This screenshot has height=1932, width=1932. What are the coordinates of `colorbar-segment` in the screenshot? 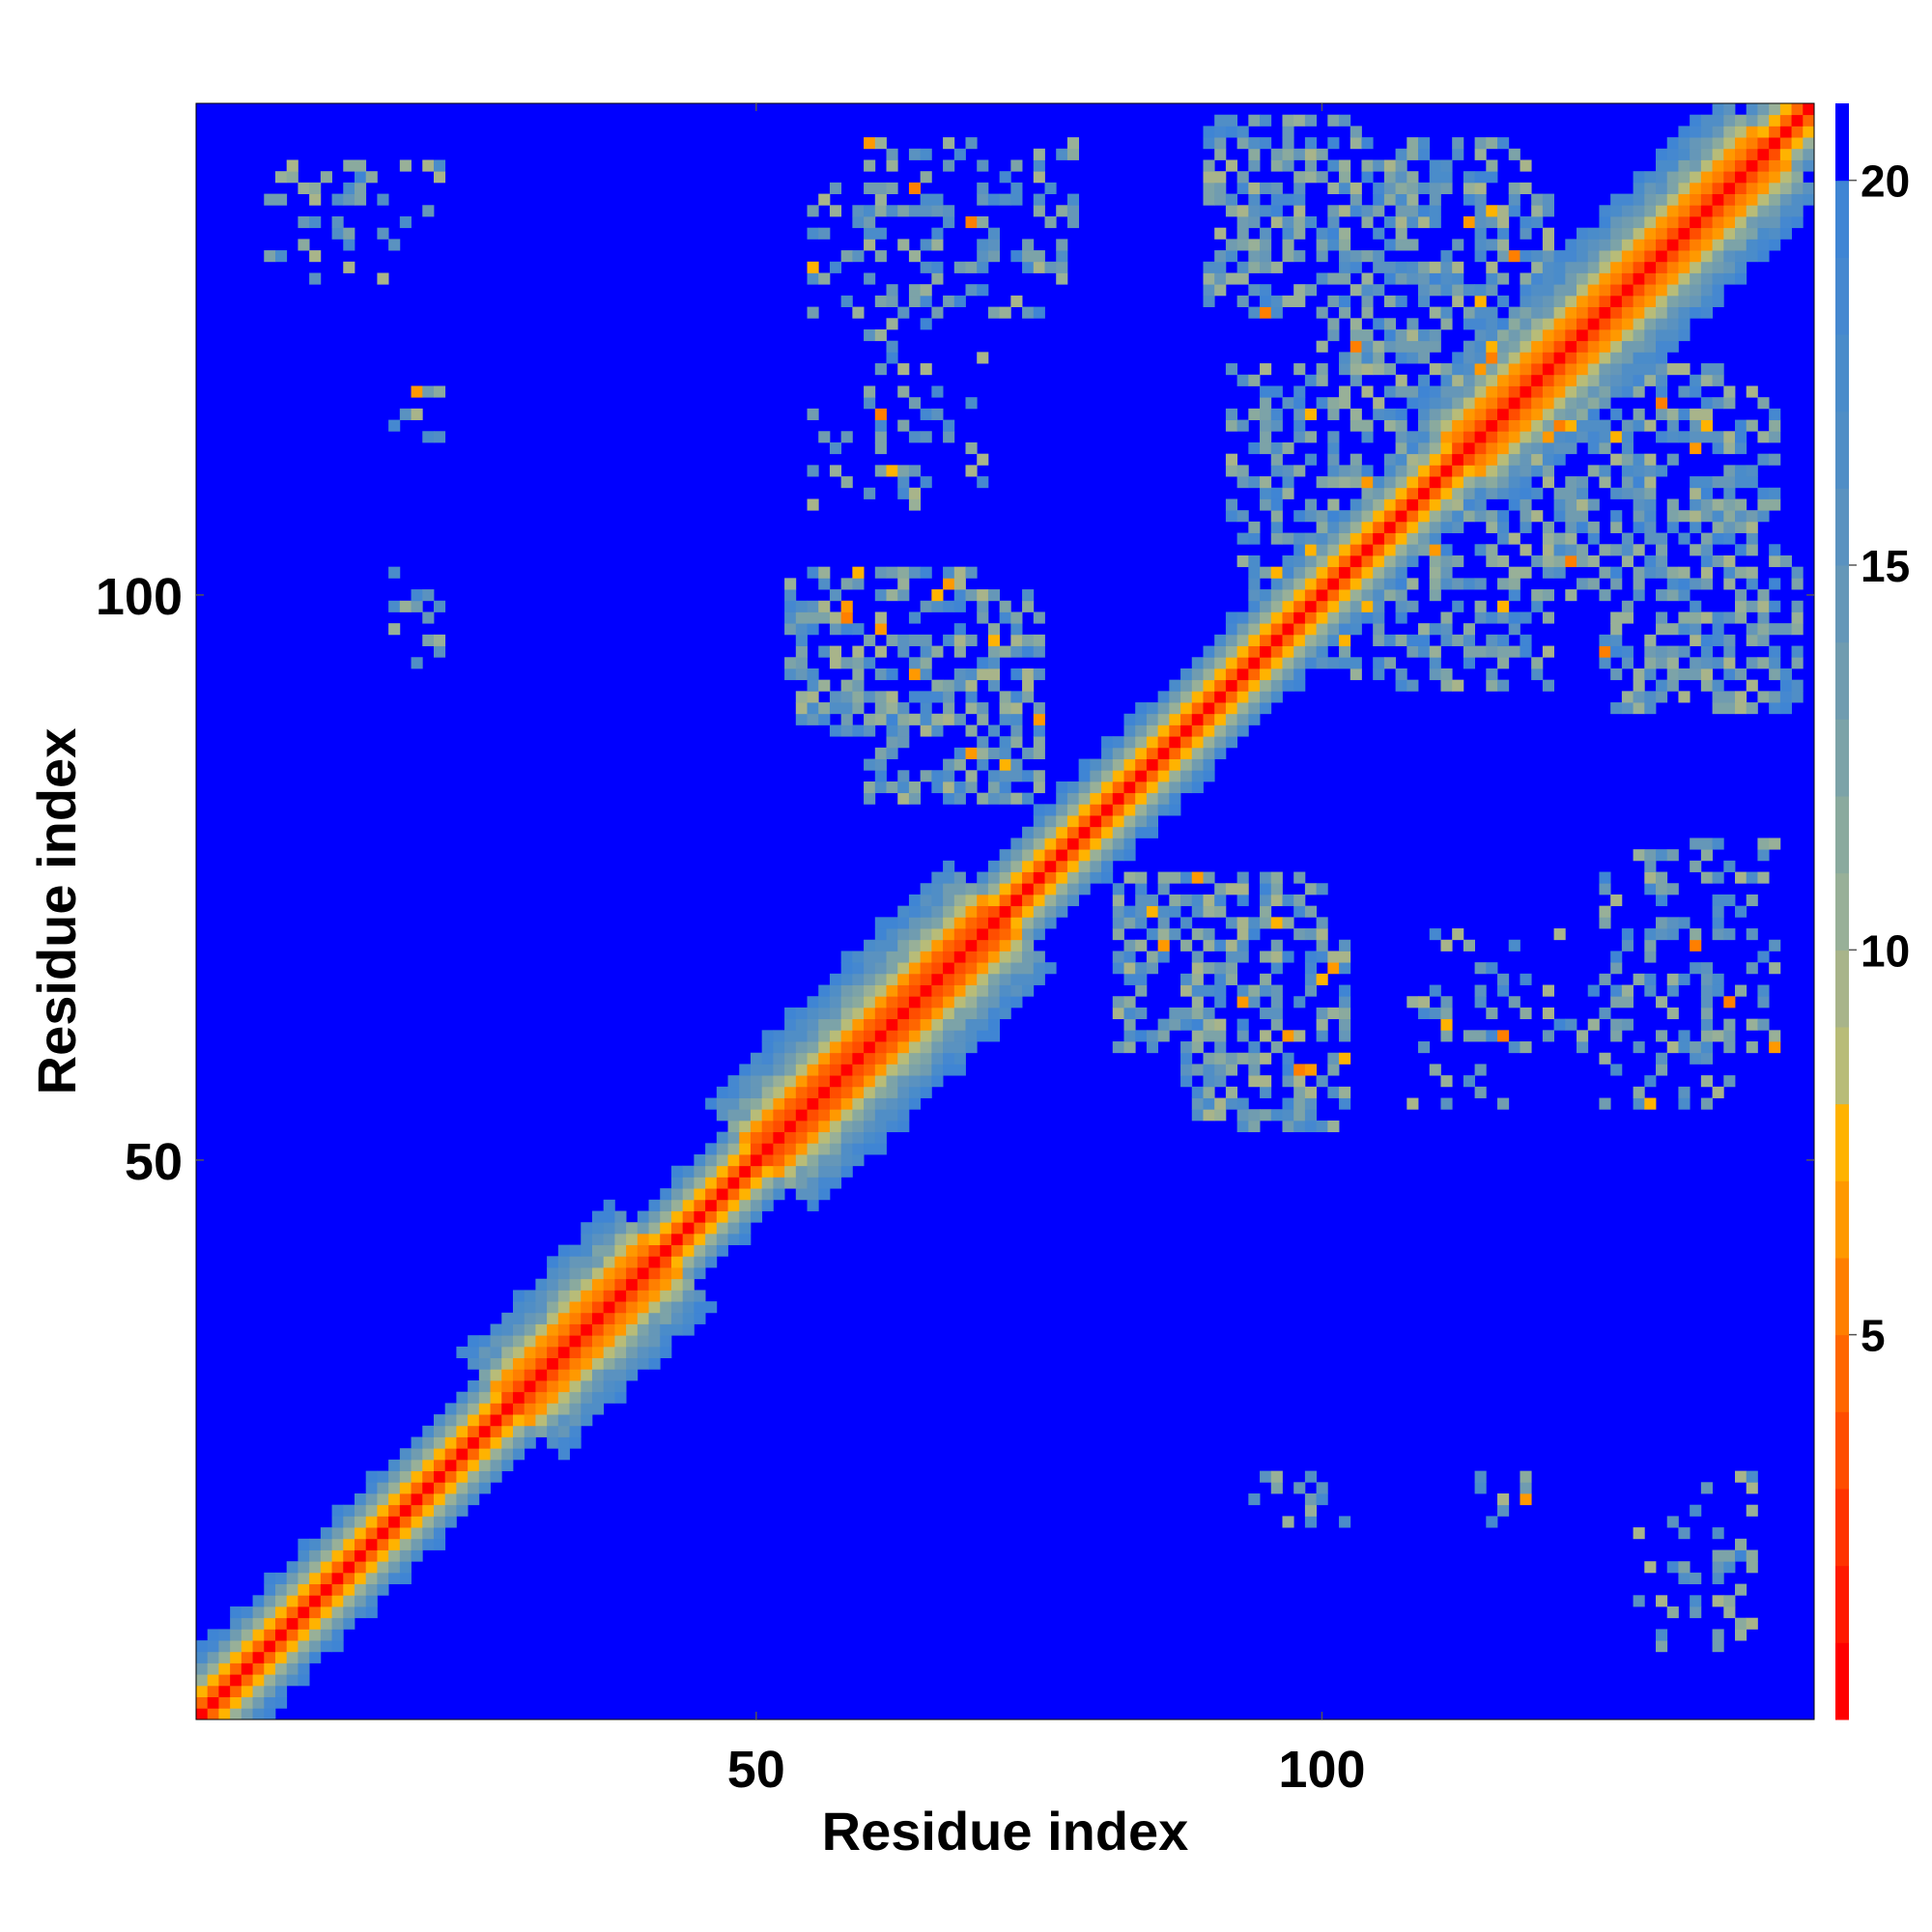 It's located at (1842, 527).